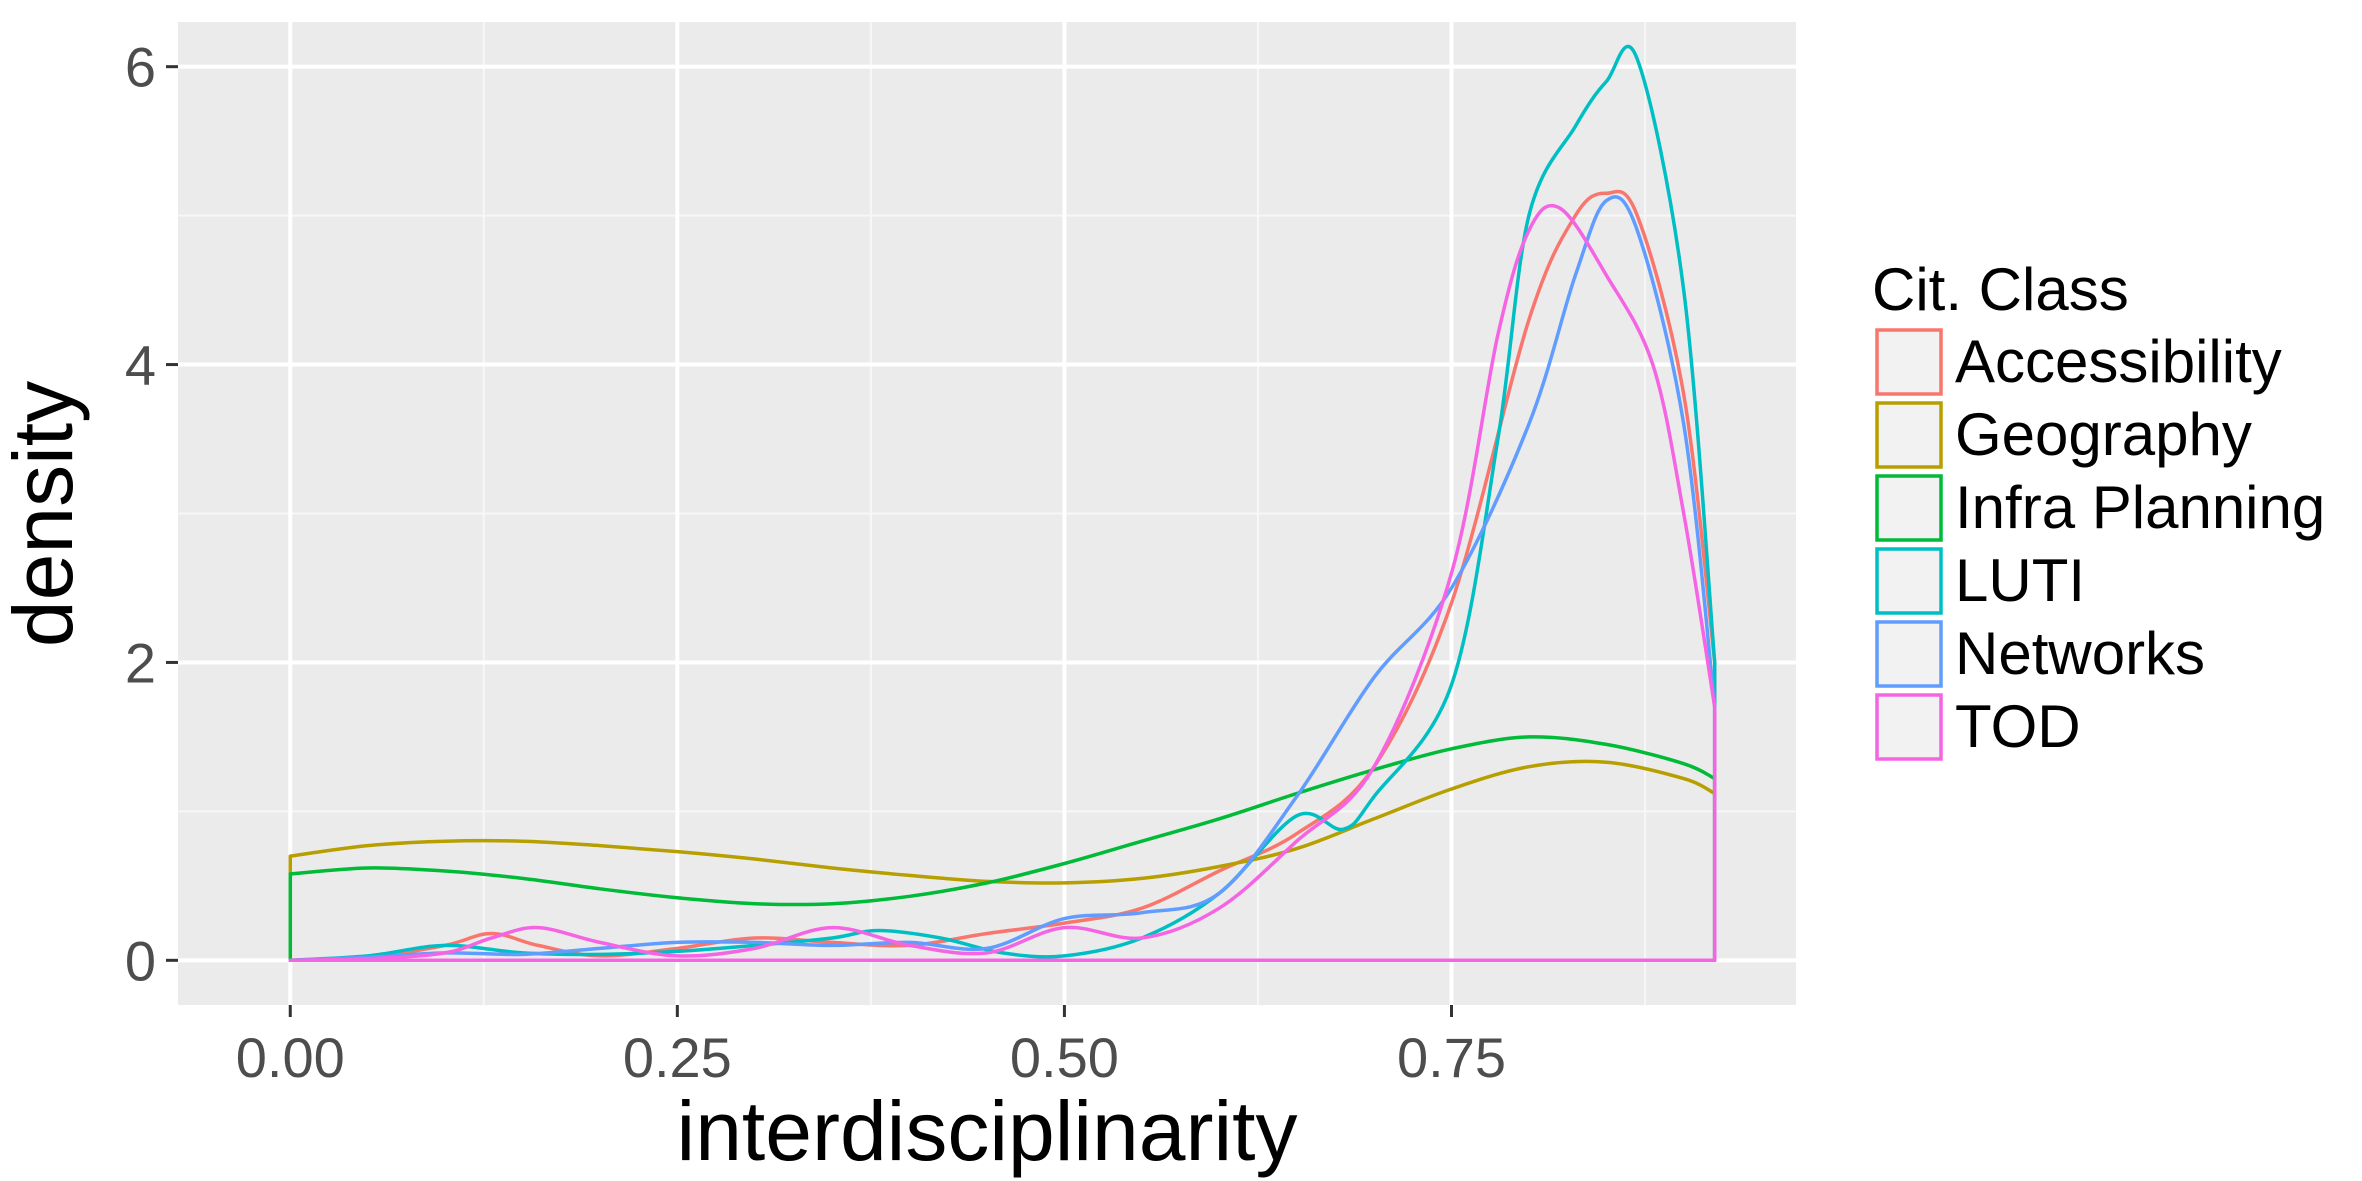 The width and height of the screenshot is (2362, 1181). I want to click on y-tick-label: 0, so click(140, 960).